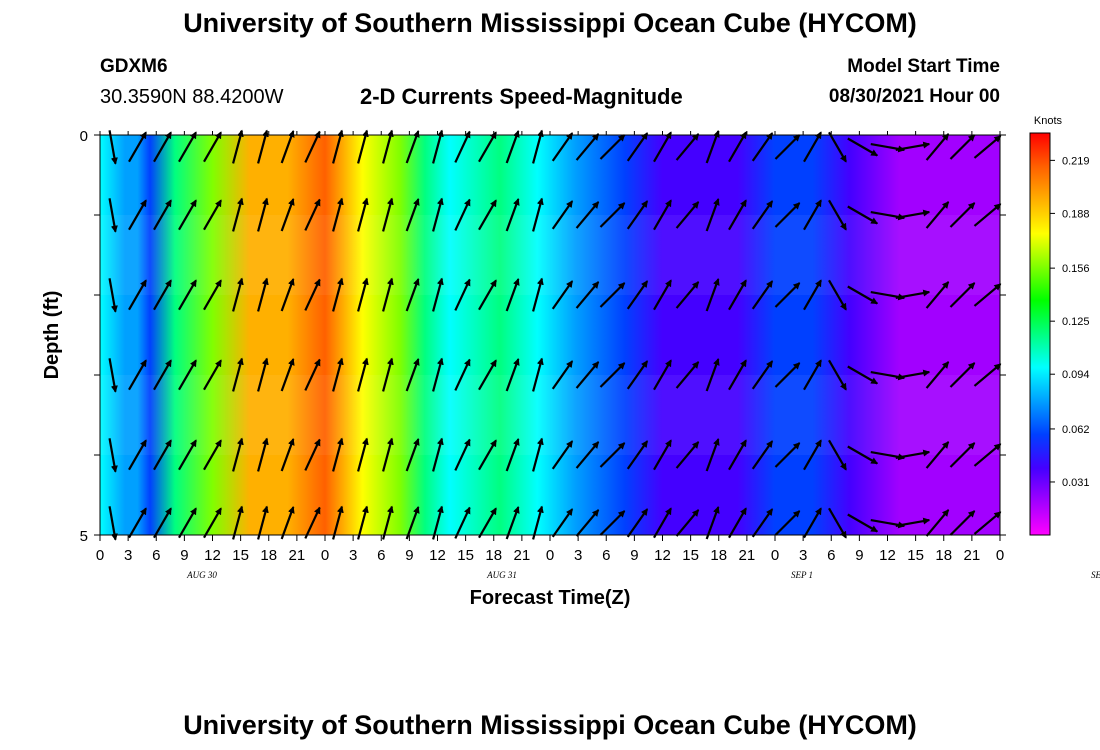 The width and height of the screenshot is (1100, 750). Describe the element at coordinates (1048, 121) in the screenshot. I see `colorbar-unit: Knots` at that location.